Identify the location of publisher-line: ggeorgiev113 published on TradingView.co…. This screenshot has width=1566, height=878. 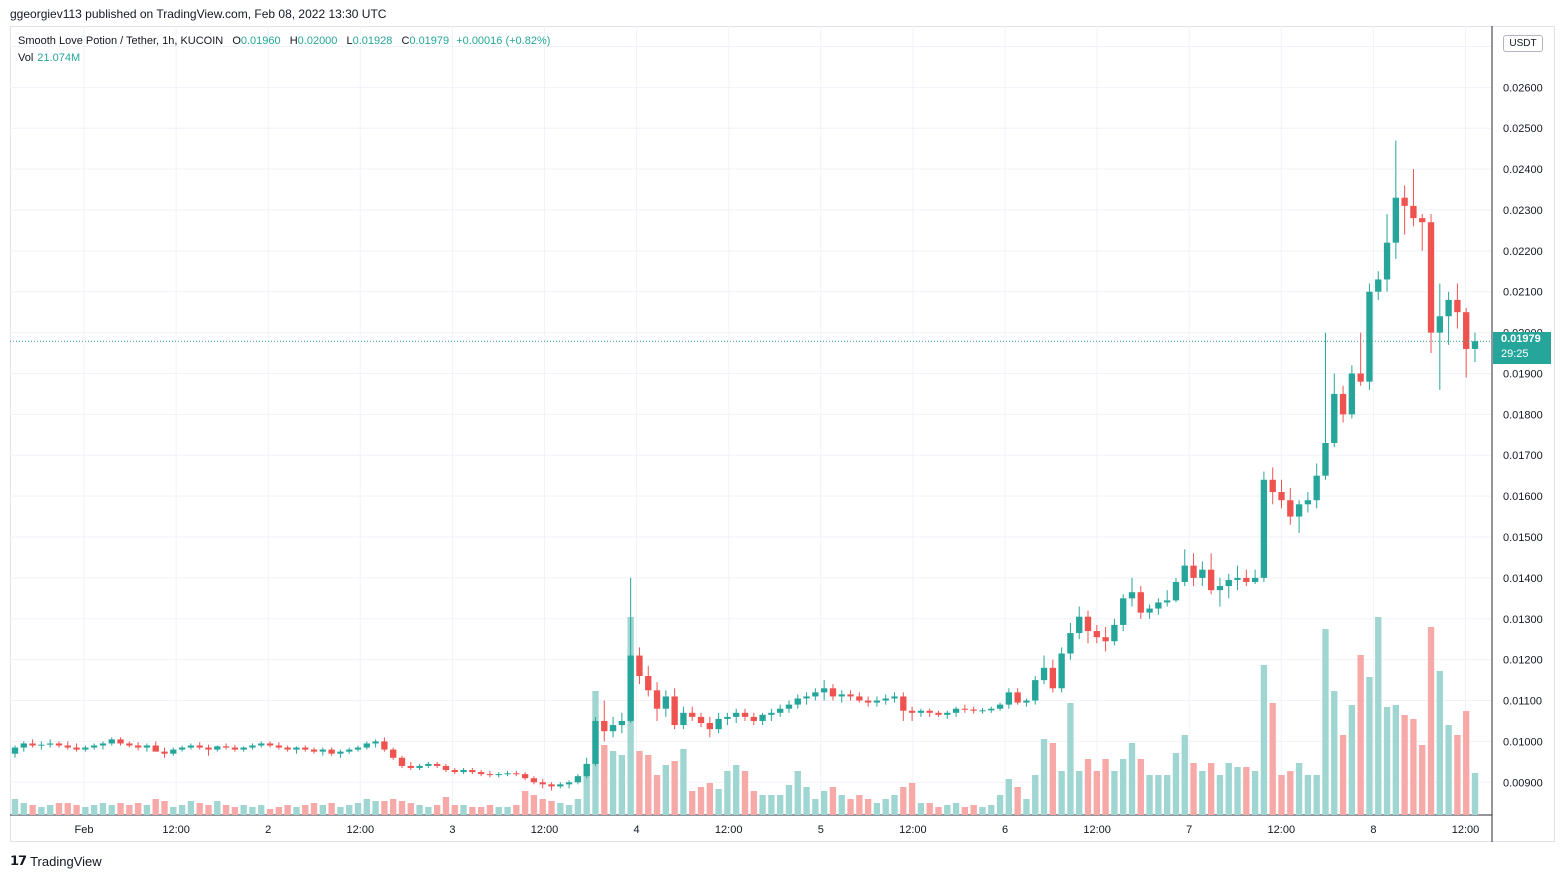
(198, 14).